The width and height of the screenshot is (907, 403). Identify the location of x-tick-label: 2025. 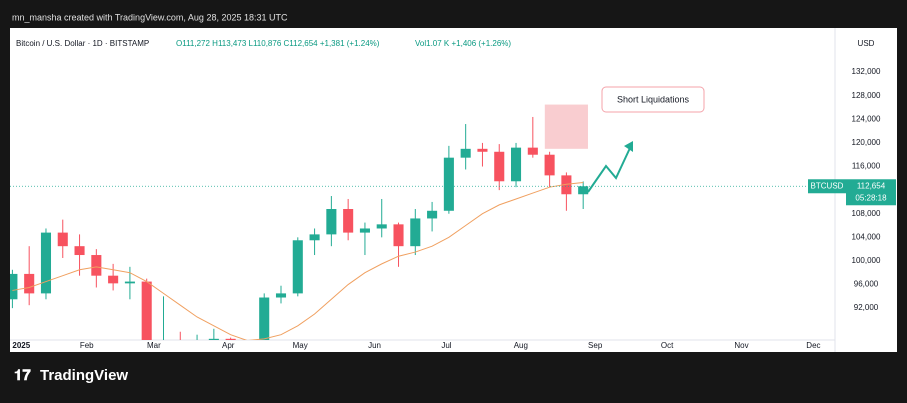
(21, 345).